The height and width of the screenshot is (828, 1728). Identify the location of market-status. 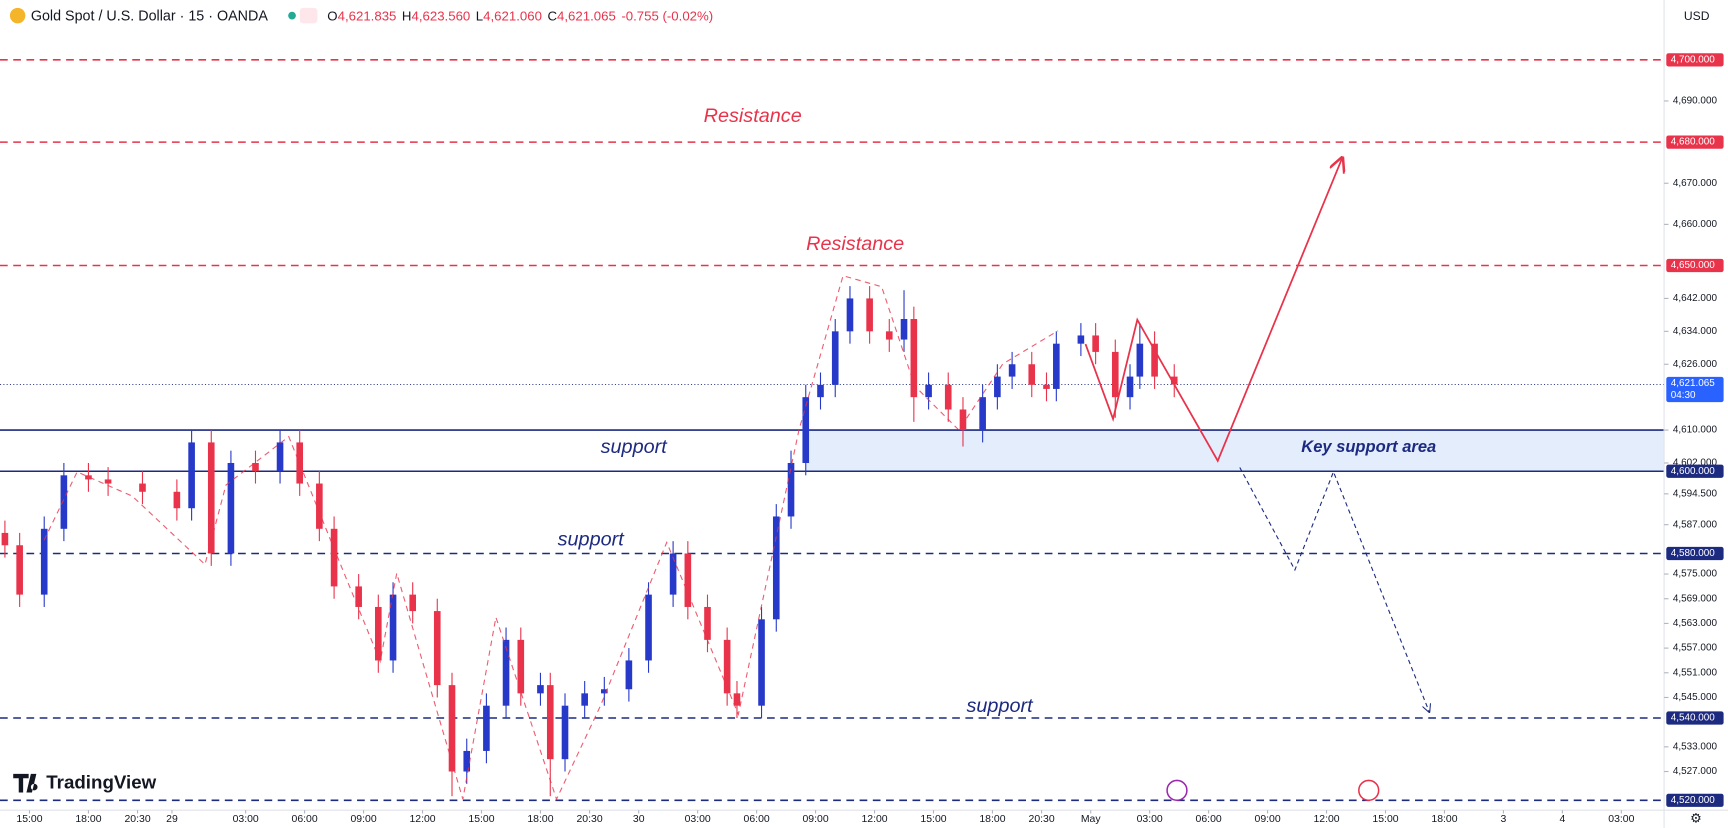
(292, 15).